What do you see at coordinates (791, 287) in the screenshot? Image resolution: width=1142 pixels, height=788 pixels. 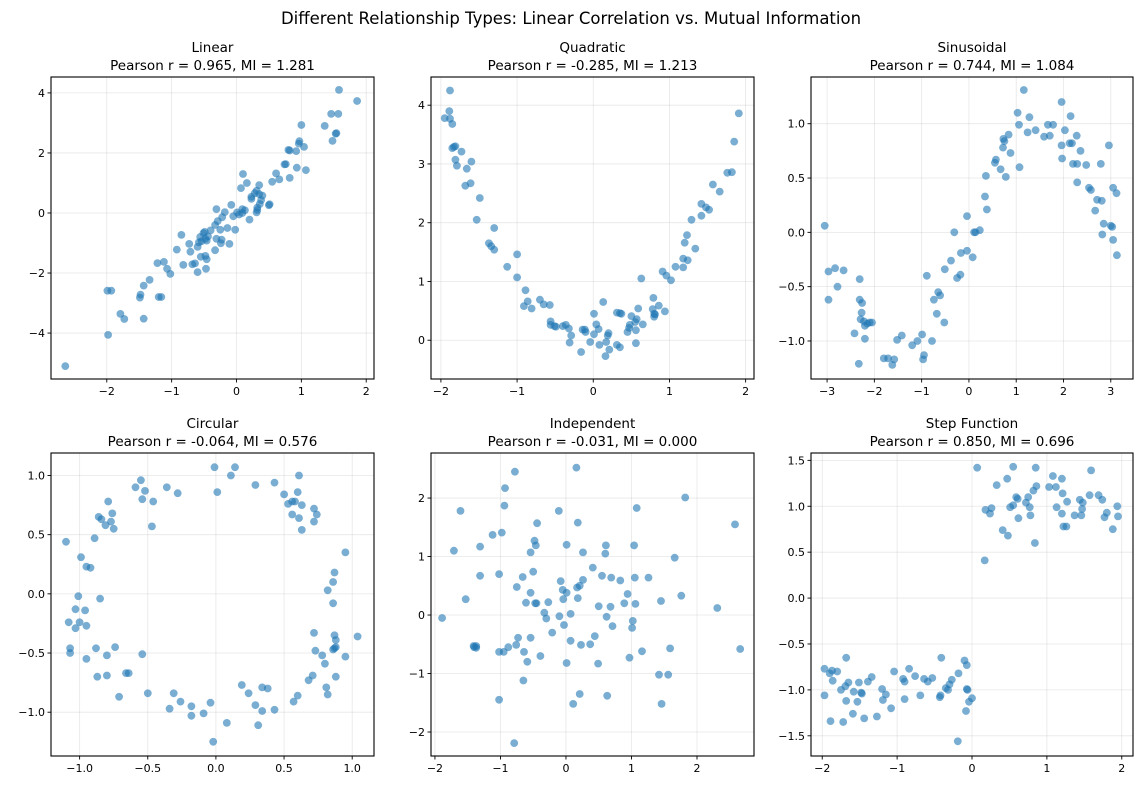 I see `y-tick-label: −0.5` at bounding box center [791, 287].